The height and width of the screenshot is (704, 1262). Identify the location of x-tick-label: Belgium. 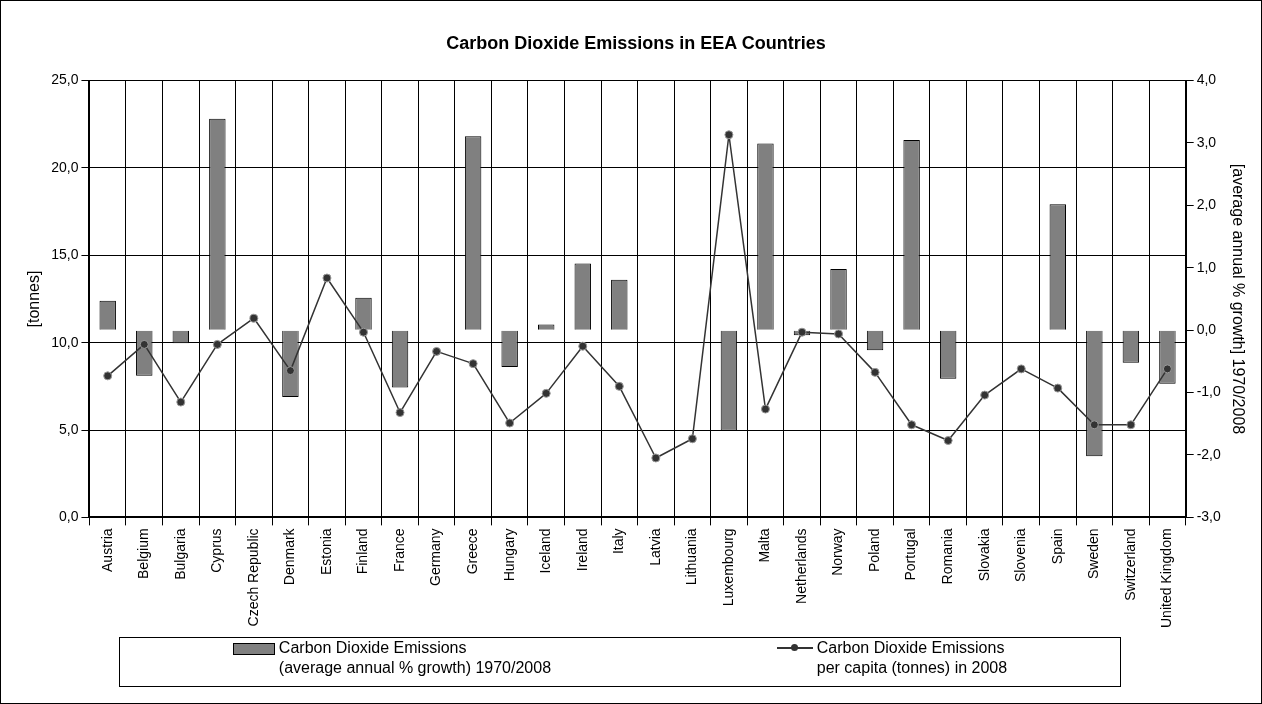
(143, 553).